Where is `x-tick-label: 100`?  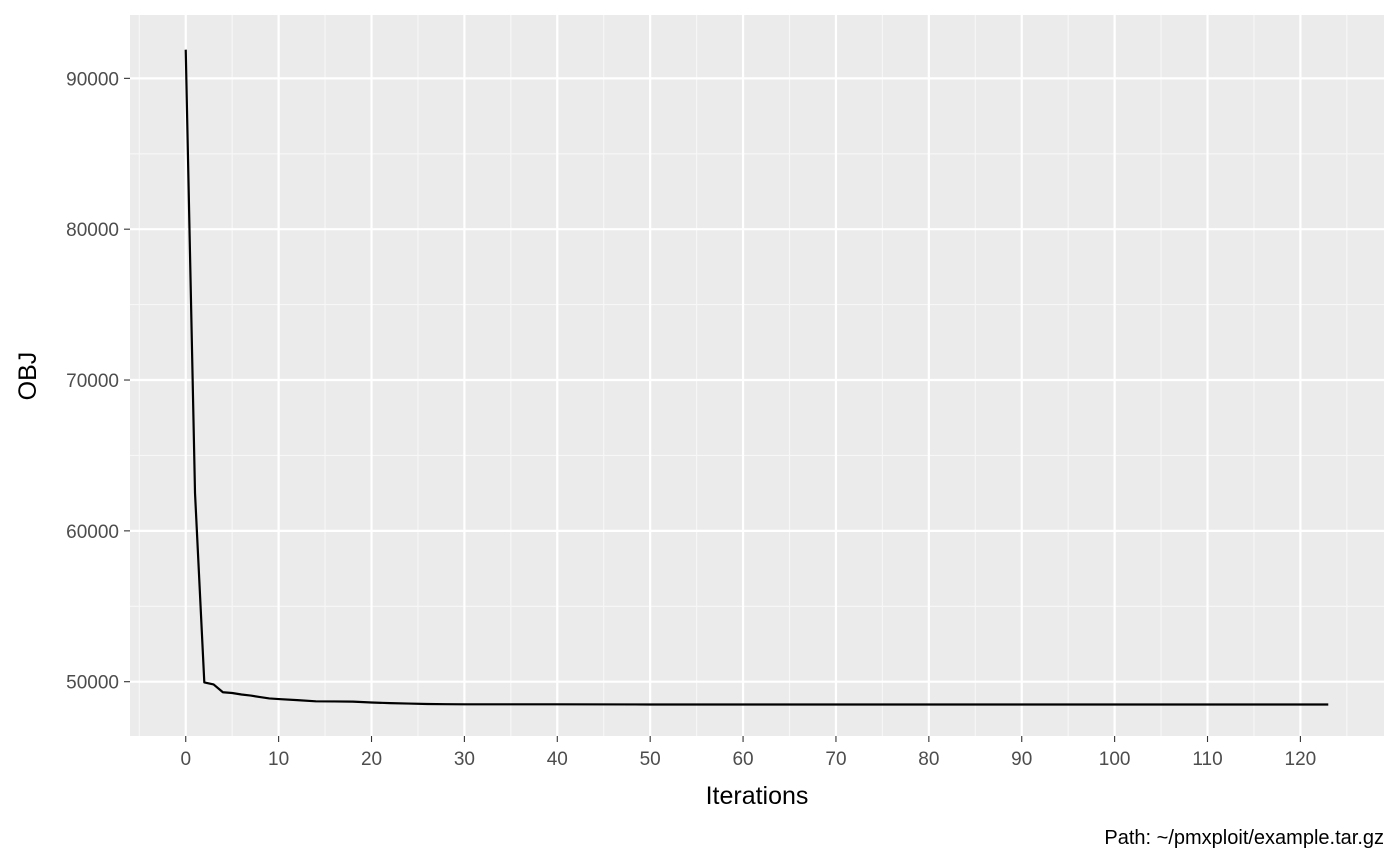
x-tick-label: 100 is located at coordinates (1115, 759).